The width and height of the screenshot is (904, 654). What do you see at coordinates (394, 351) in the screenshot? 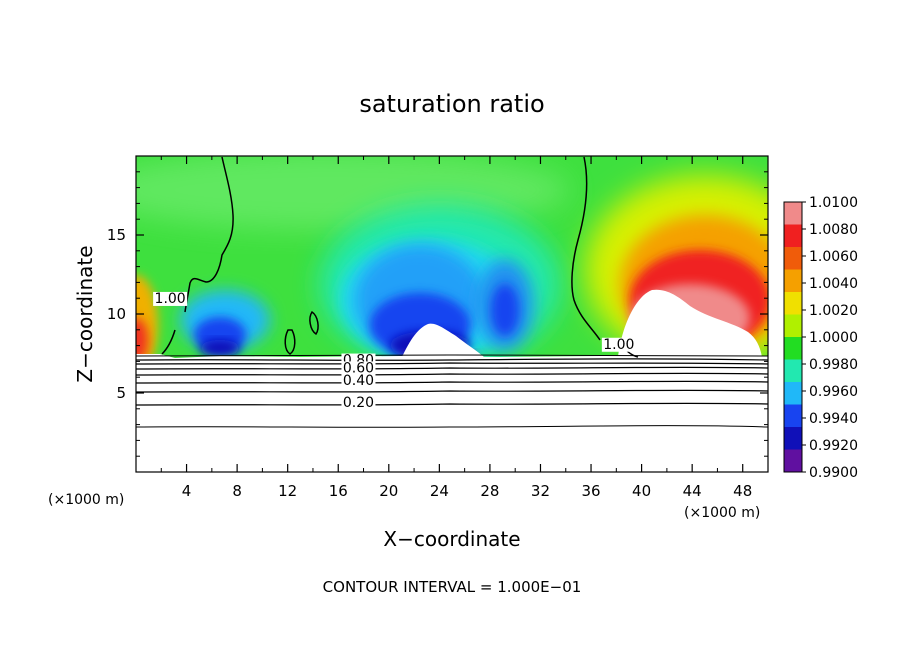
I see `contour-labels: 1.001.000.800.600.400.20` at bounding box center [394, 351].